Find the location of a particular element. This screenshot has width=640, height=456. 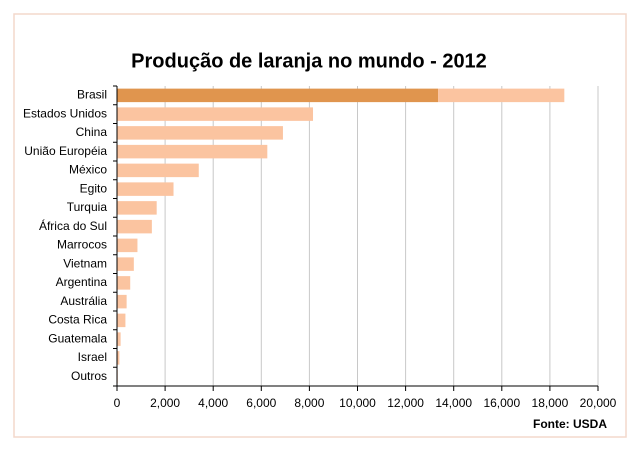

y-tick-label: Costa Rica is located at coordinates (77, 320).